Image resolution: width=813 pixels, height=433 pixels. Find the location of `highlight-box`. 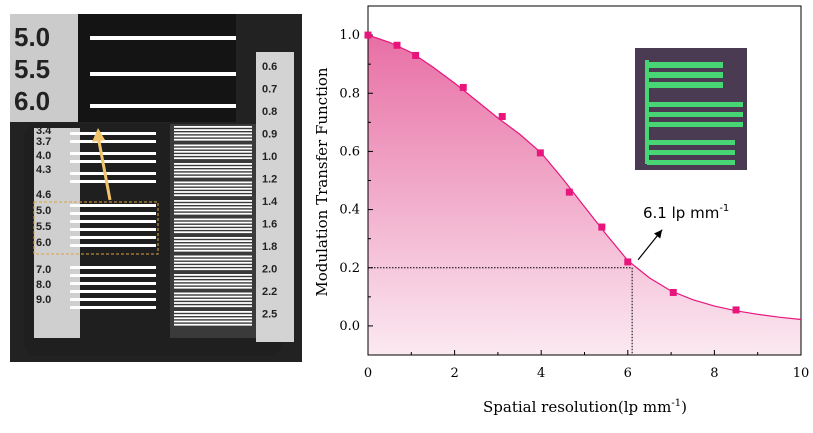

highlight-box is located at coordinates (96, 228).